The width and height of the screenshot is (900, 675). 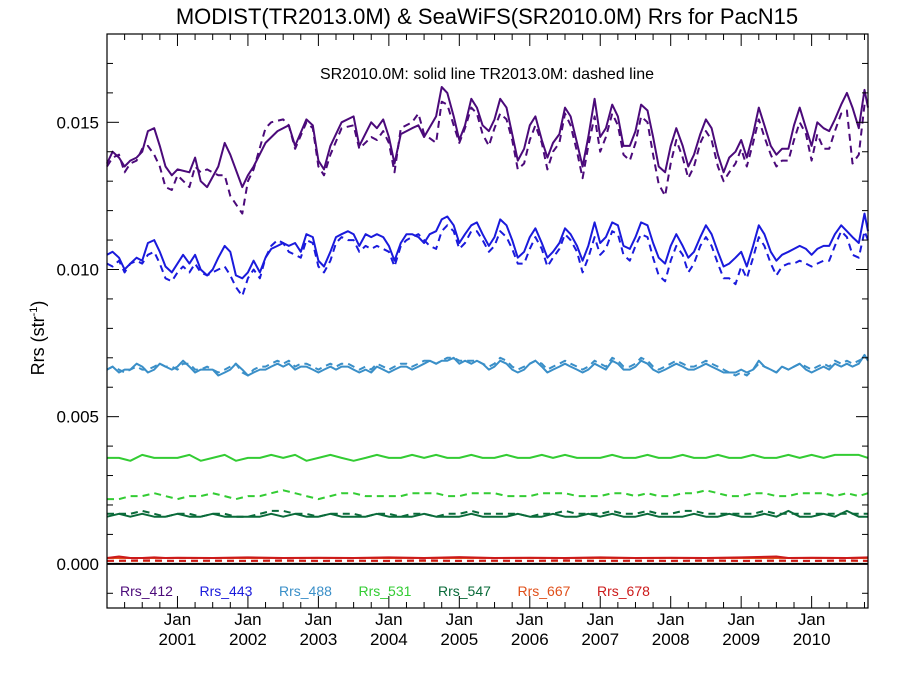 I want to click on series-line-rrs-412-dashed, so click(x=487, y=157).